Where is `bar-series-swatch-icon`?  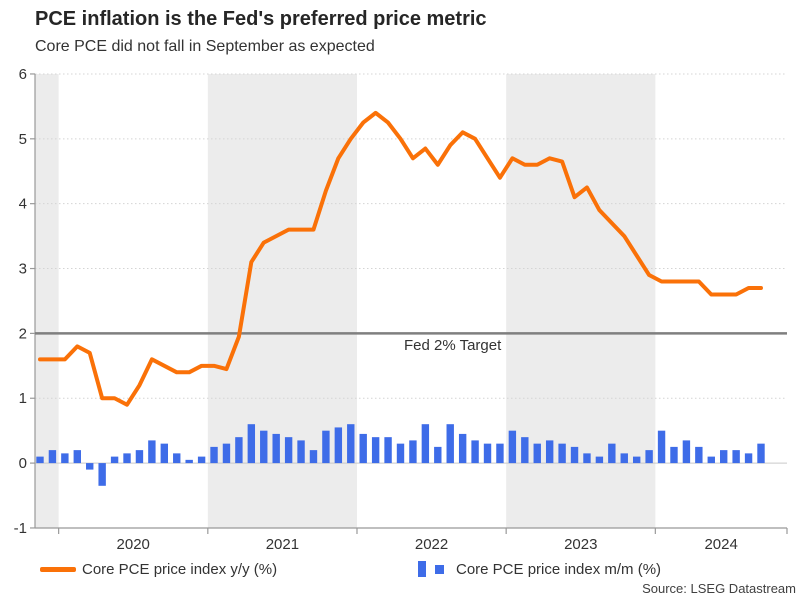
bar-series-swatch-icon is located at coordinates (431, 569).